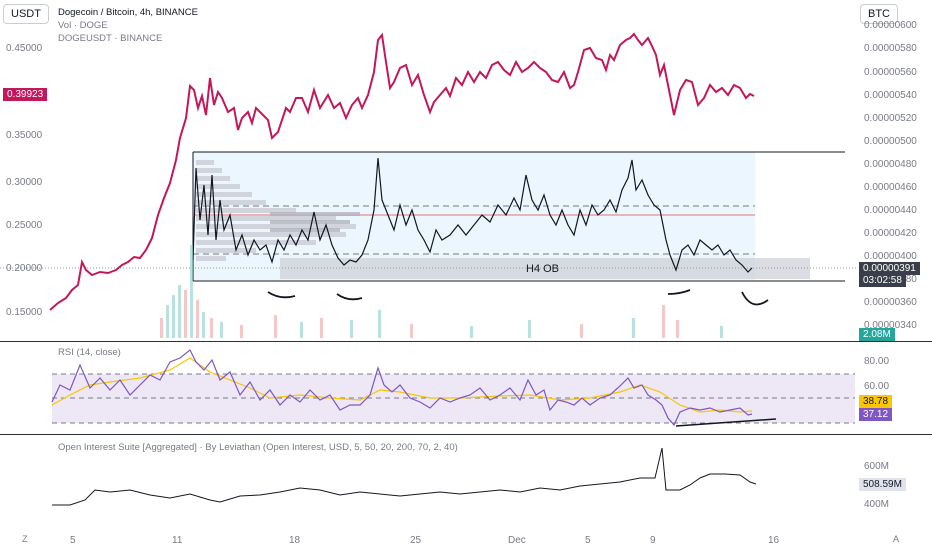 The width and height of the screenshot is (932, 550). What do you see at coordinates (543, 269) in the screenshot?
I see `h4-ob-label: H4 OB` at bounding box center [543, 269].